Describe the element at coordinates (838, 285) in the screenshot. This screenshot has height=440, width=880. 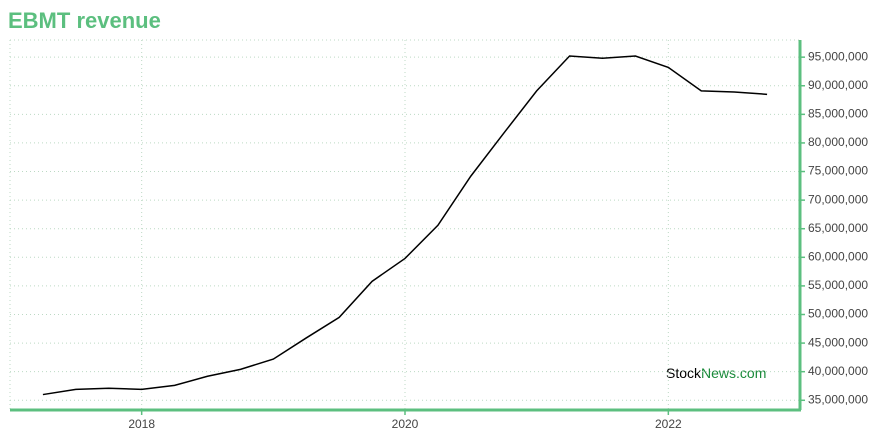
I see `y-tick-label: 55,000,000` at that location.